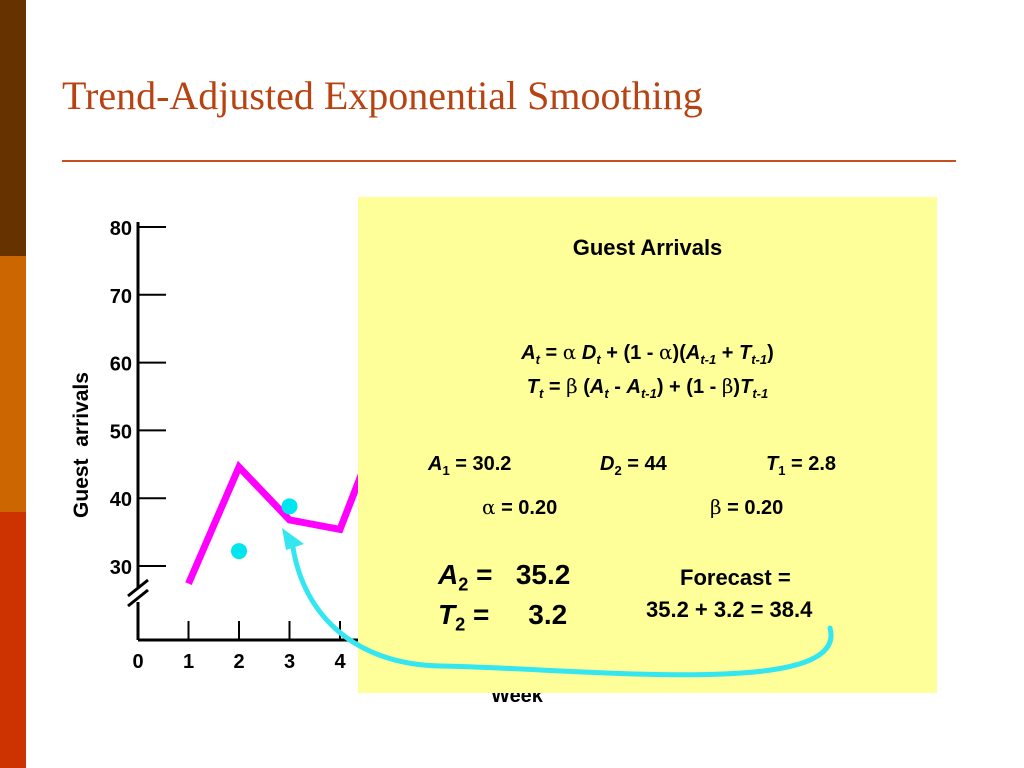 This screenshot has height=768, width=1024. What do you see at coordinates (503, 617) in the screenshot?
I see `result-t2: T2 = 3.2` at bounding box center [503, 617].